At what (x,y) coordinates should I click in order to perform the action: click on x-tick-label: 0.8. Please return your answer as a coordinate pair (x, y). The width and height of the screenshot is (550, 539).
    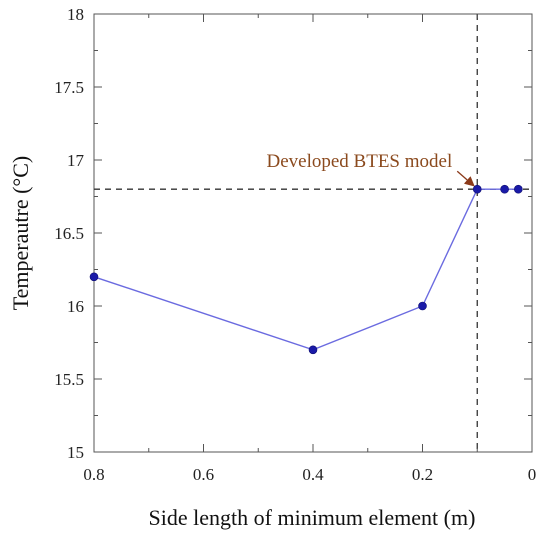
    Looking at the image, I should click on (93, 474).